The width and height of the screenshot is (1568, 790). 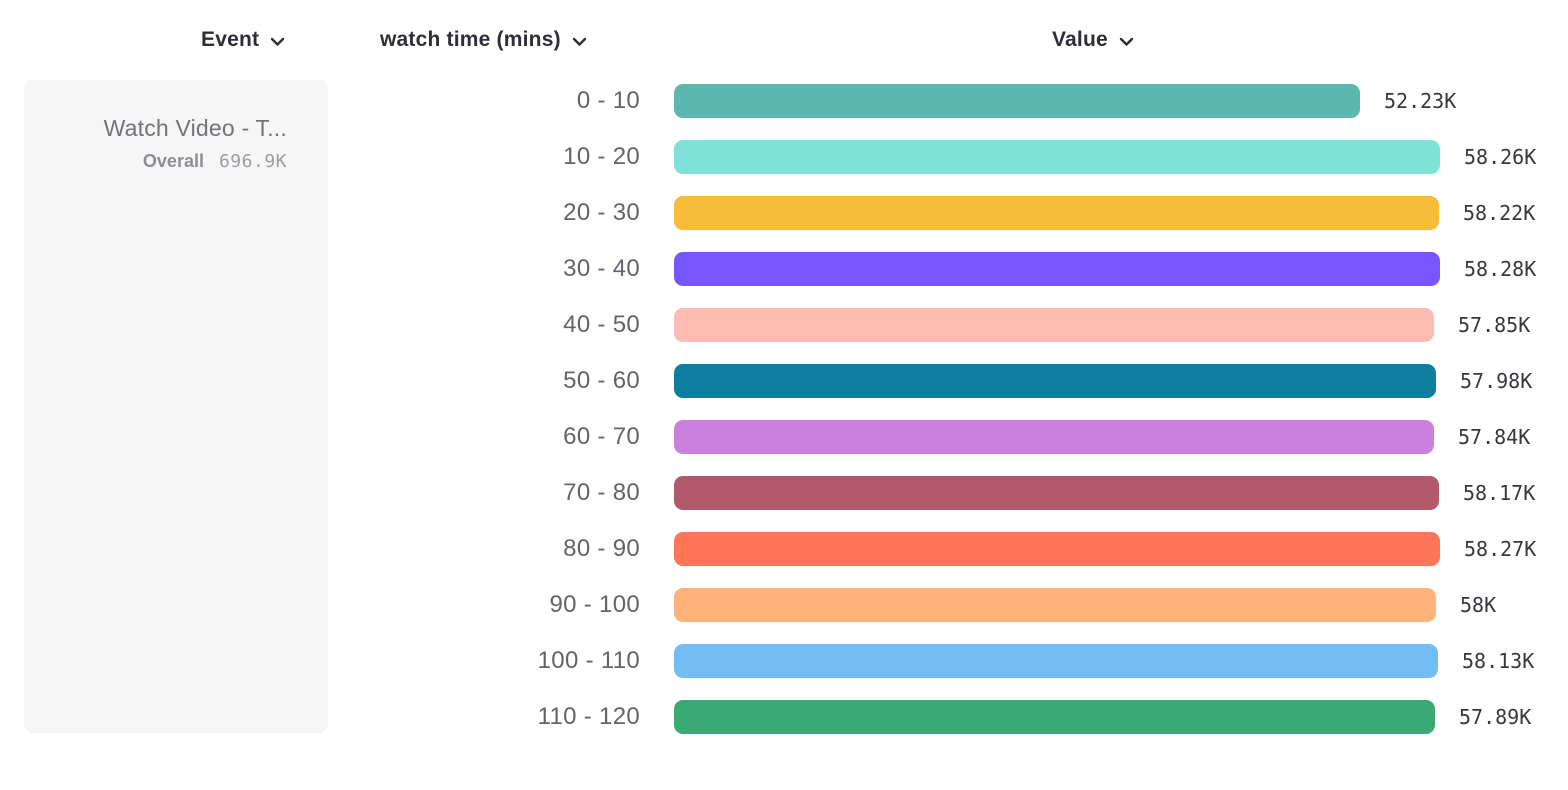 I want to click on bar-value-label: 52.23K, so click(x=1420, y=101).